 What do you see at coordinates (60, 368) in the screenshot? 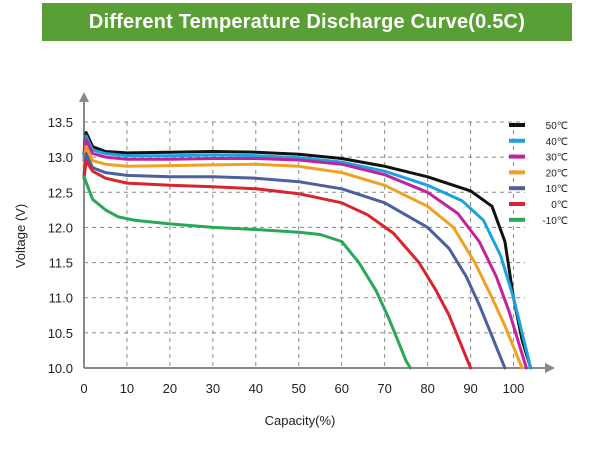
I see `y-tick-label: 10.0` at bounding box center [60, 368].